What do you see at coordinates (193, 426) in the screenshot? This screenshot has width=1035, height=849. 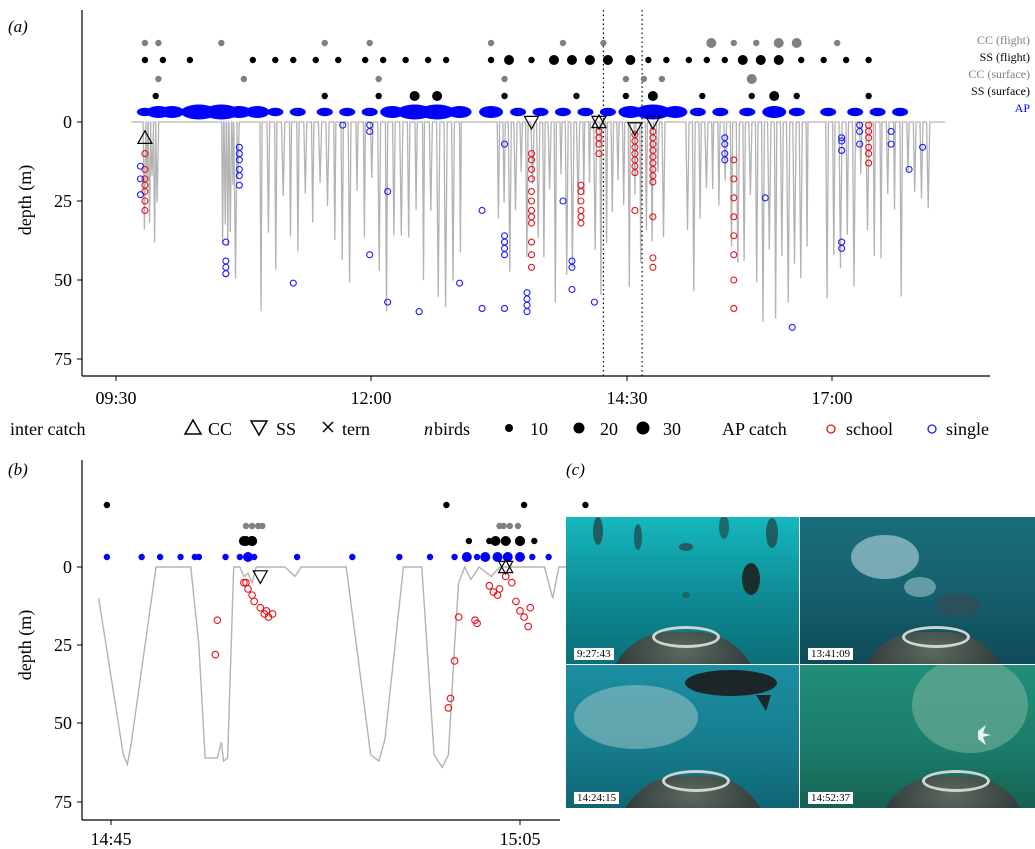 I see `legend-cc-triangle-icon` at bounding box center [193, 426].